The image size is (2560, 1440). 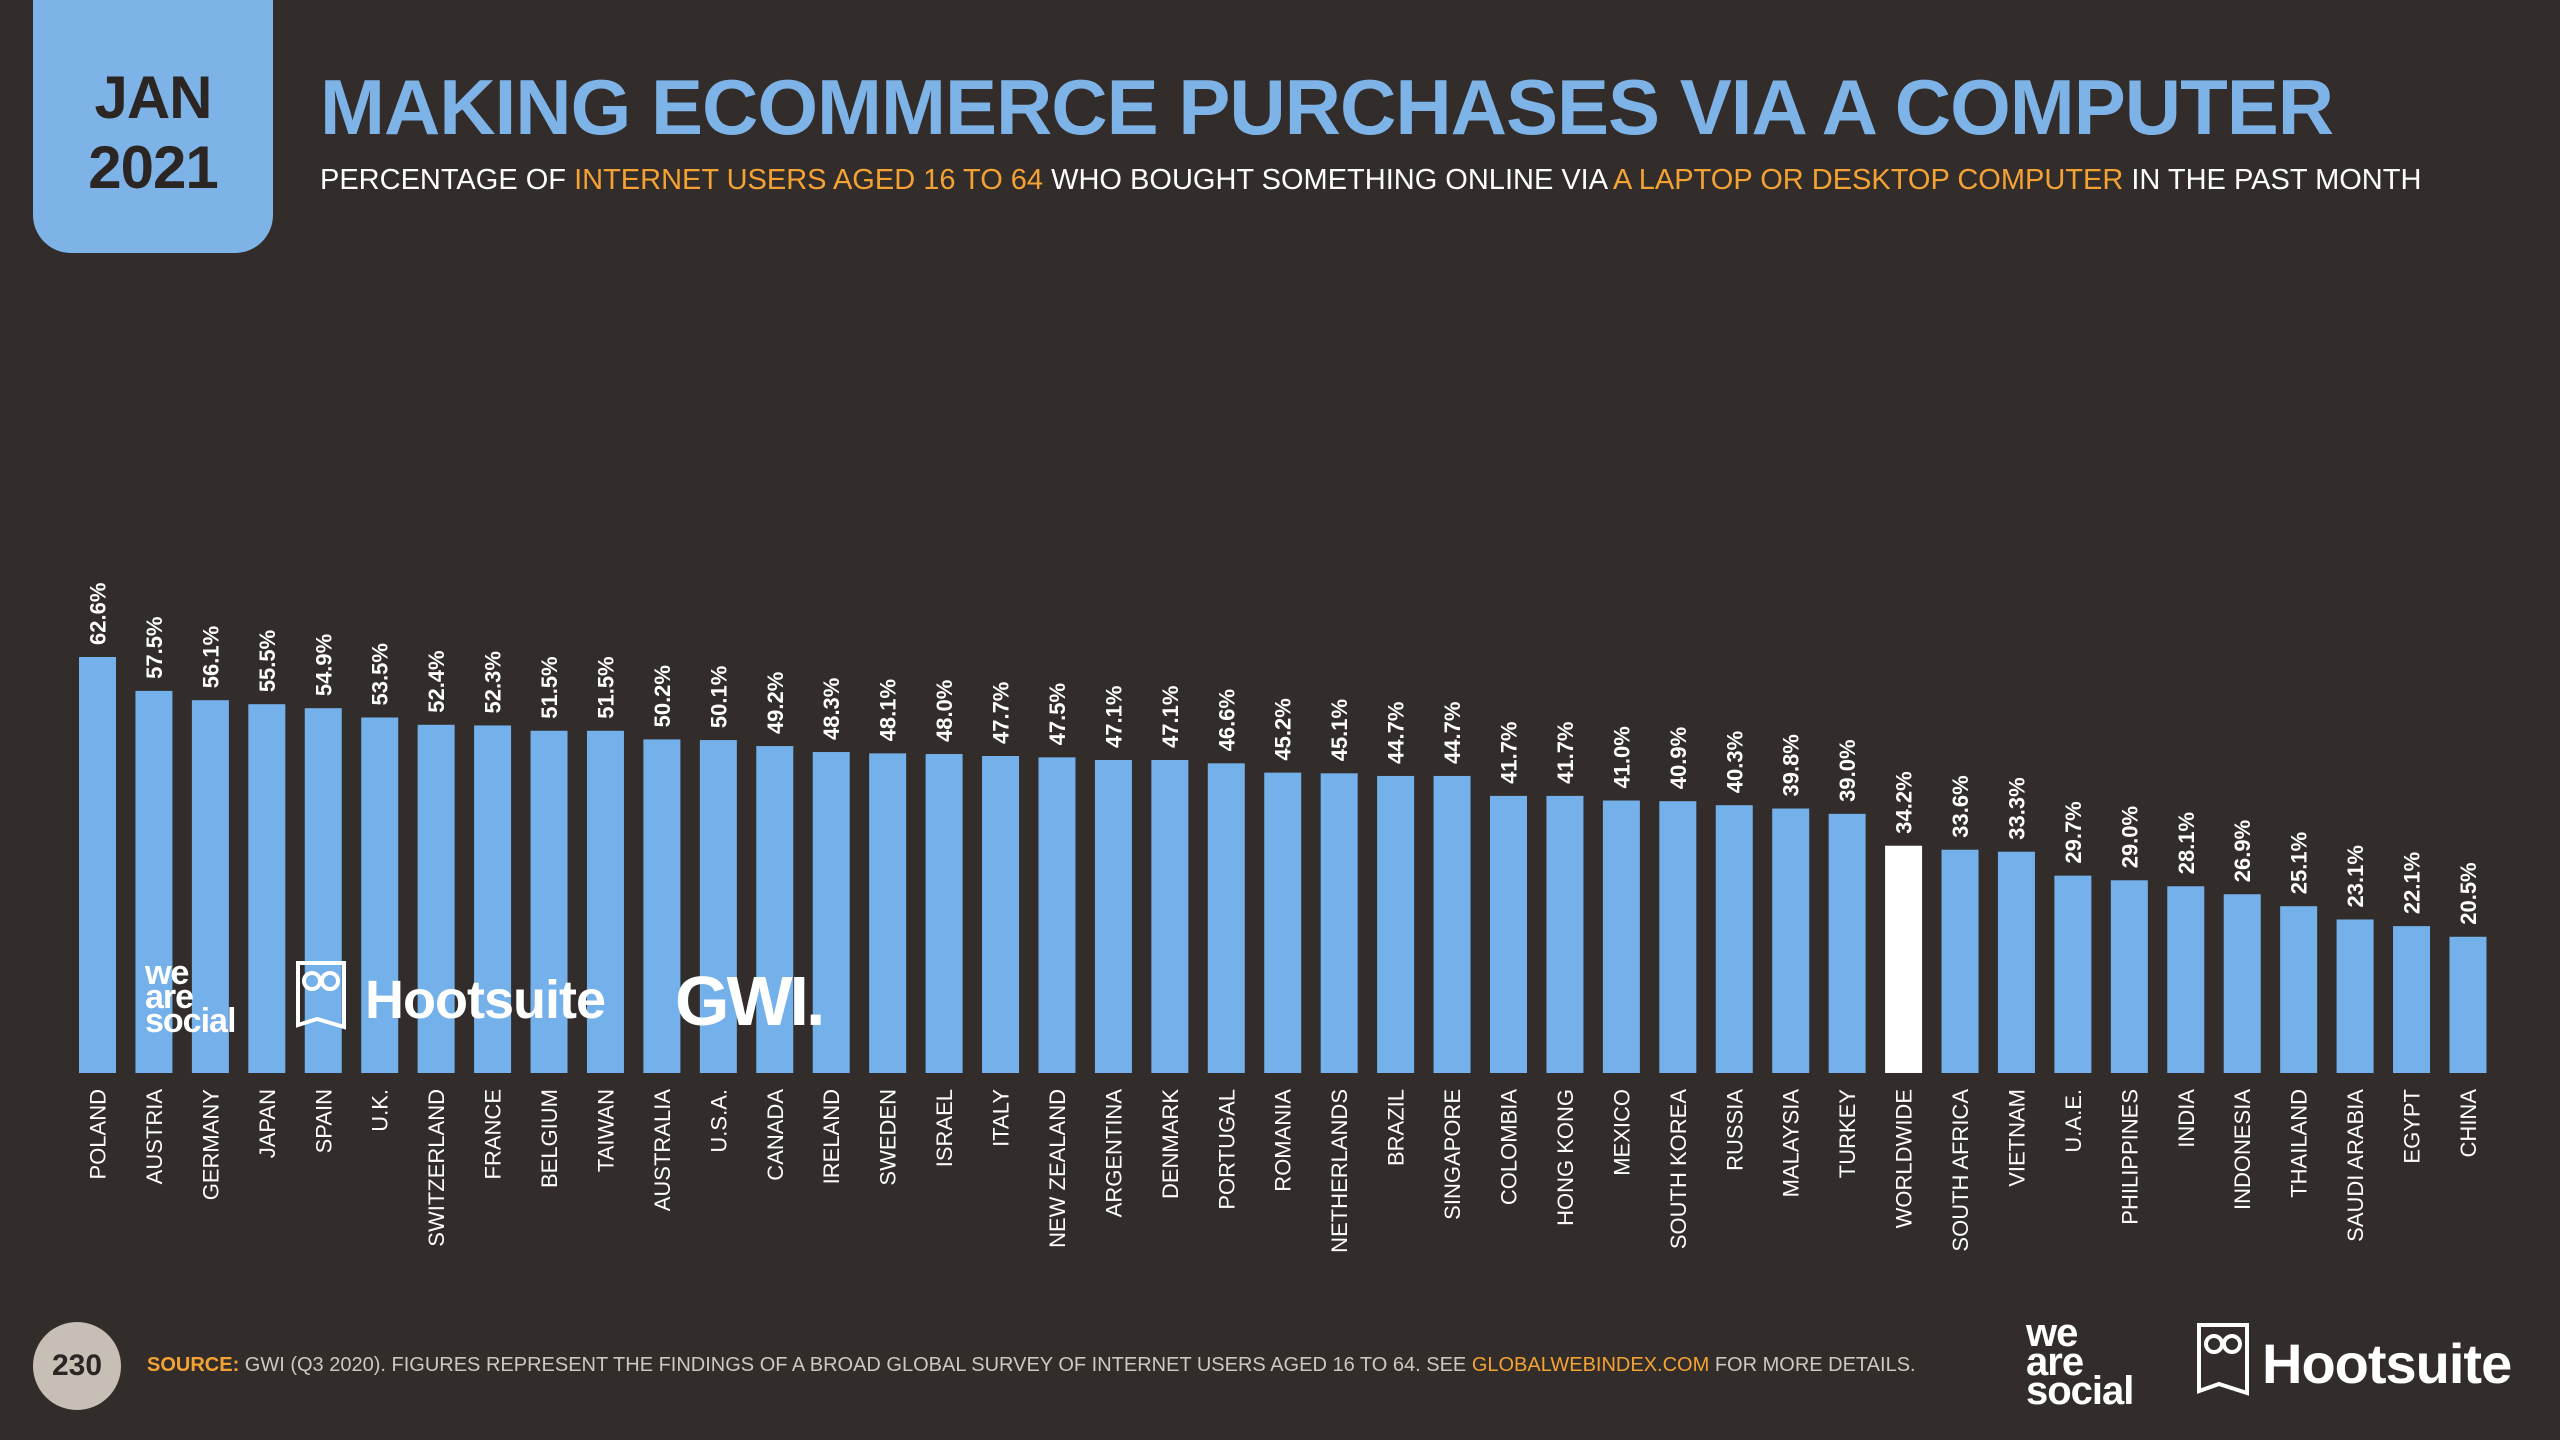 What do you see at coordinates (1452, 924) in the screenshot?
I see `bar-singapore` at bounding box center [1452, 924].